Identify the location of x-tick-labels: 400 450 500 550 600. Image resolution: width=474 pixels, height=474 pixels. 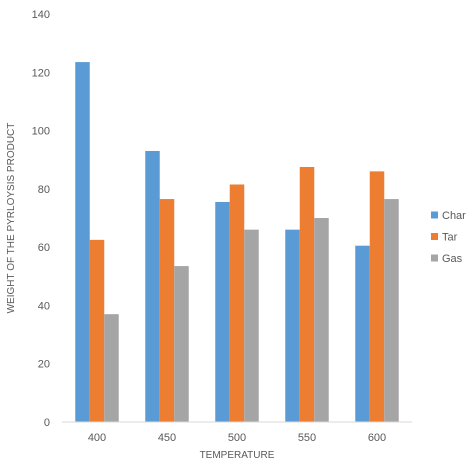
(237, 438).